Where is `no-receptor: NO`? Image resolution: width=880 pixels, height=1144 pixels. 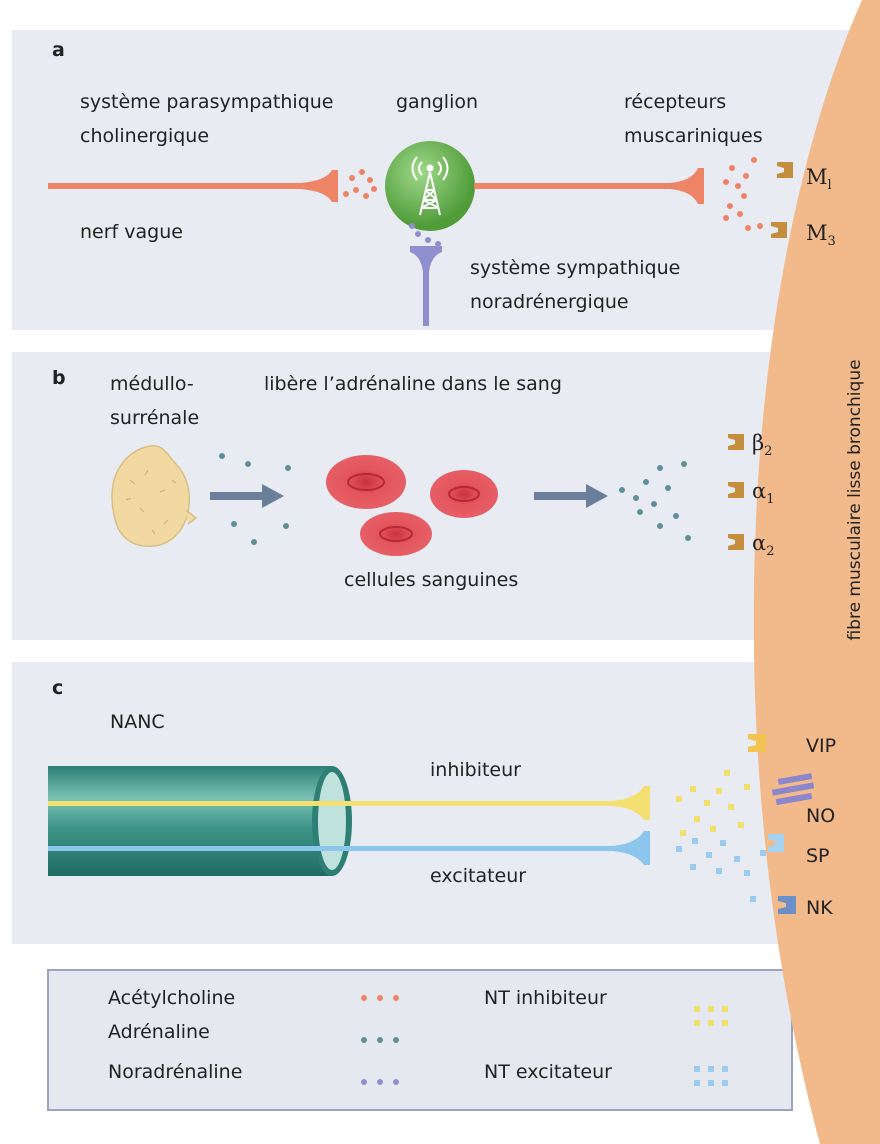 no-receptor: NO is located at coordinates (803, 800).